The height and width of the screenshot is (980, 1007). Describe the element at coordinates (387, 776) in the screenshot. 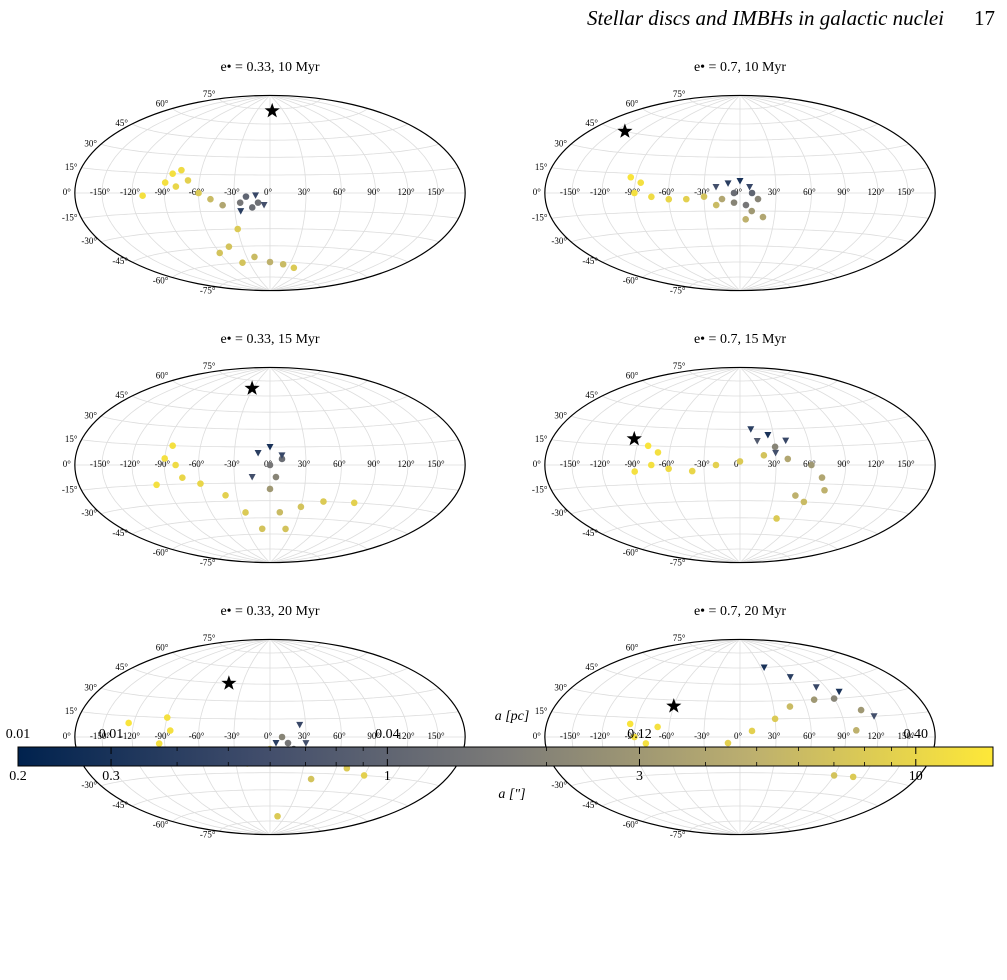

I see `colorbar-tick-label: 1` at that location.